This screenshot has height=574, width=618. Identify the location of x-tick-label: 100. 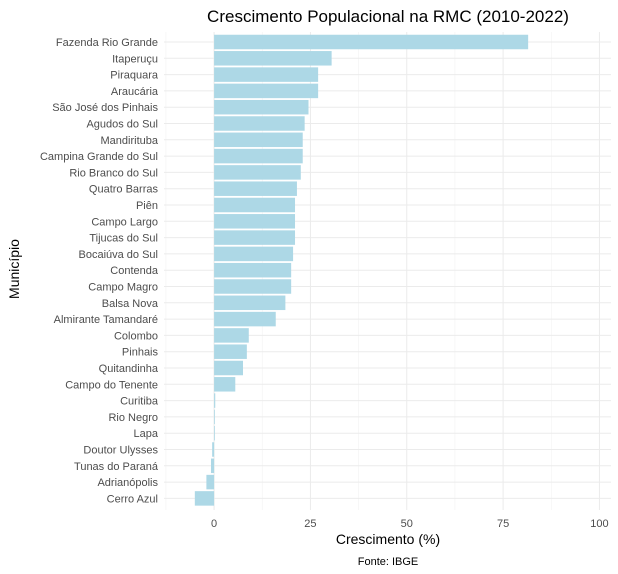
(599, 524).